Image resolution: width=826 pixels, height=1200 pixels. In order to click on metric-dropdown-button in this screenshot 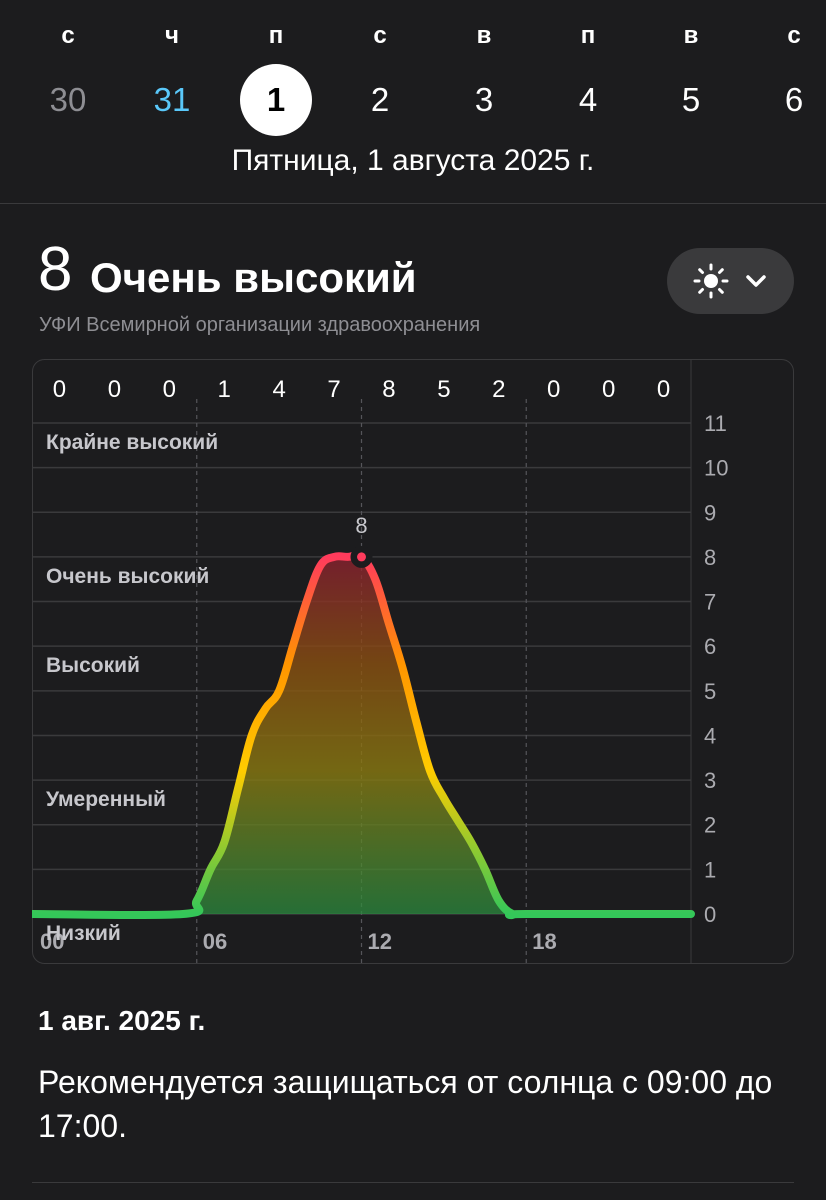, I will do `click(730, 281)`.